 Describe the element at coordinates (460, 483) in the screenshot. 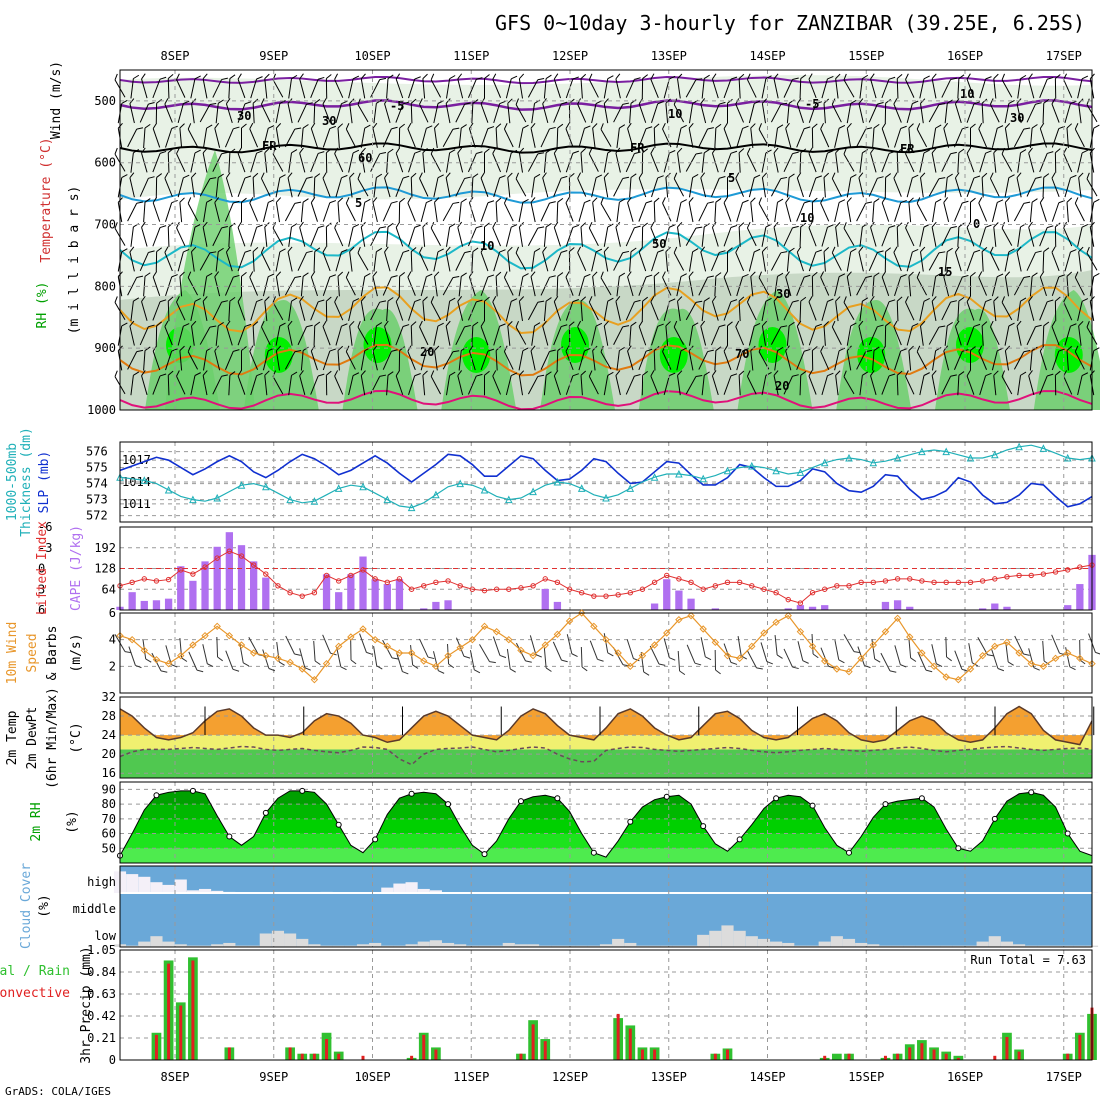

I see `thickness-point` at that location.